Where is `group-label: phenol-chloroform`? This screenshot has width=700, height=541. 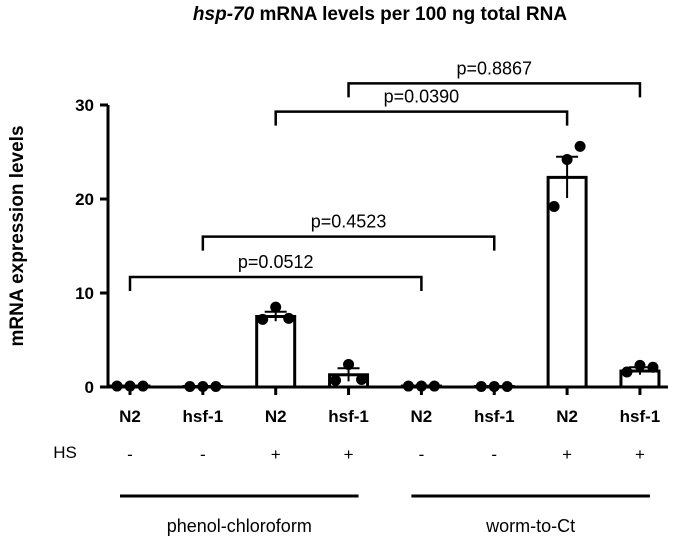 group-label: phenol-chloroform is located at coordinates (239, 526).